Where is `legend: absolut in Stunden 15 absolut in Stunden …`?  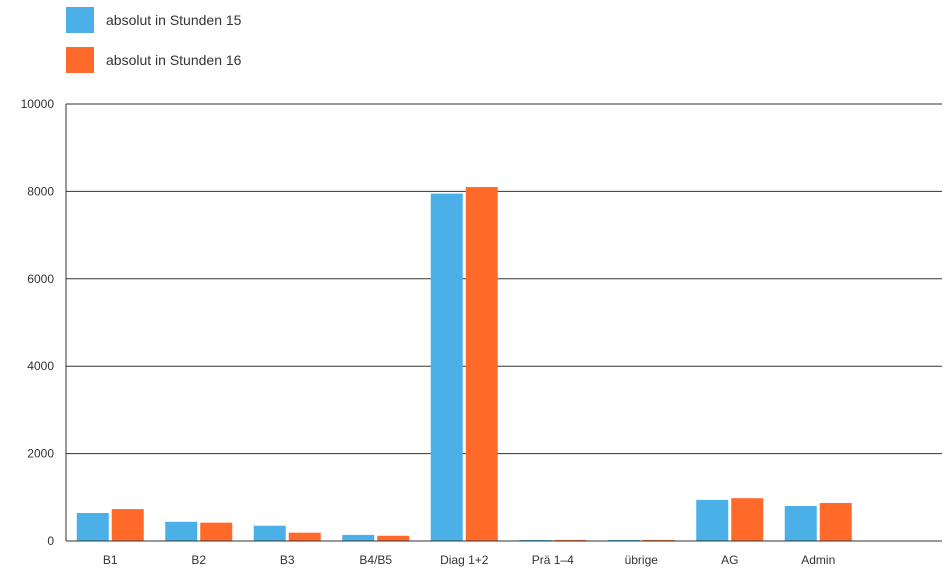
legend: absolut in Stunden 15 absolut in Stunden … is located at coordinates (154, 40).